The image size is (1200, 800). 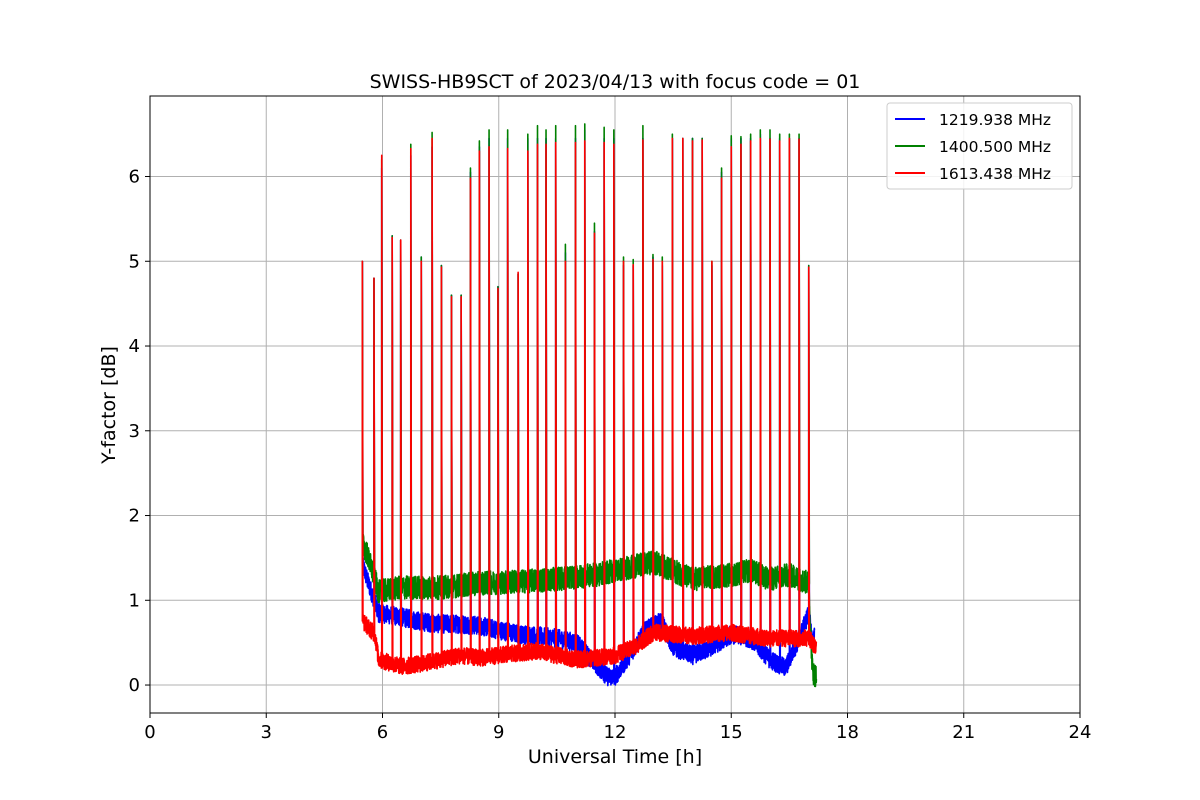 I want to click on y-tick-label: 1, so click(x=134, y=600).